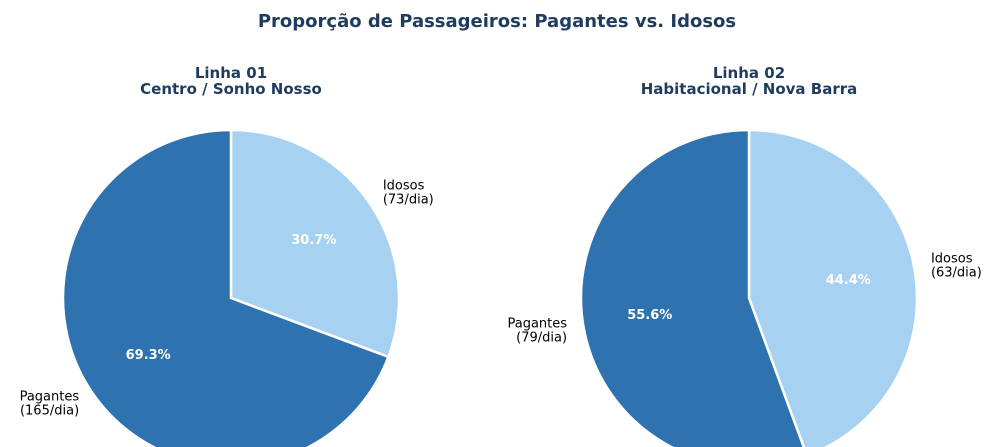 The image size is (991, 447). Describe the element at coordinates (749, 81) in the screenshot. I see `chart-title: Linha 02 Habitacional / Nova Barra` at that location.